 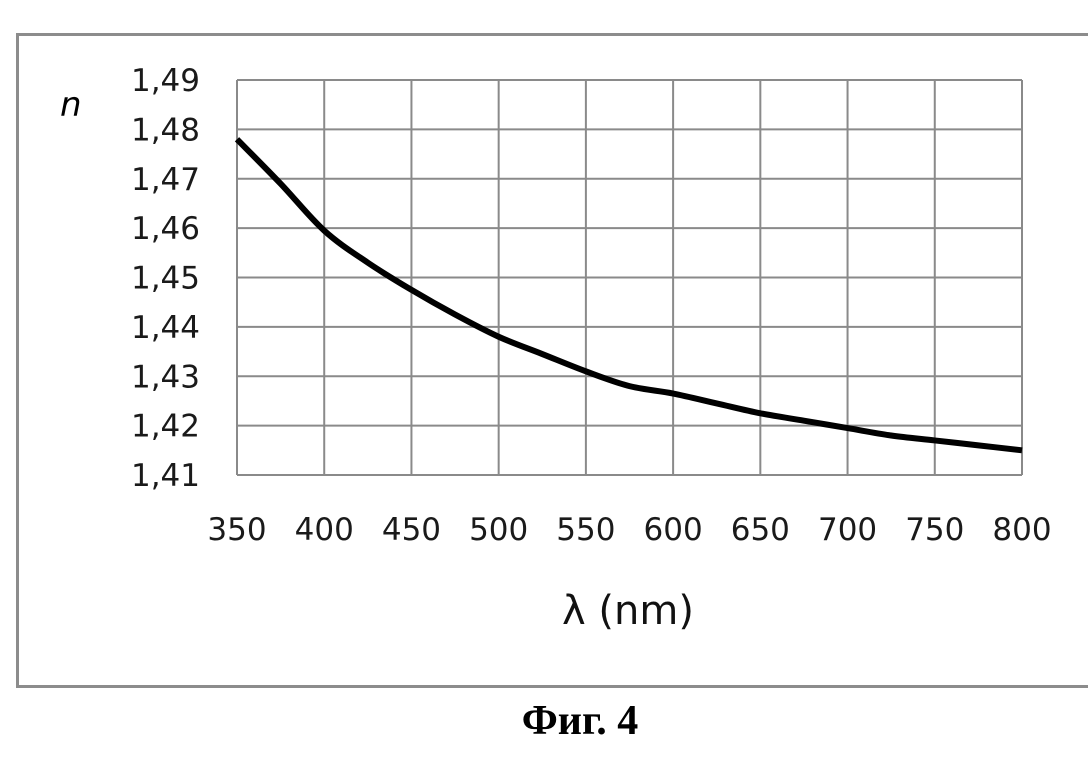 What do you see at coordinates (165, 377) in the screenshot?
I see `y-tick-label: 1,43` at bounding box center [165, 377].